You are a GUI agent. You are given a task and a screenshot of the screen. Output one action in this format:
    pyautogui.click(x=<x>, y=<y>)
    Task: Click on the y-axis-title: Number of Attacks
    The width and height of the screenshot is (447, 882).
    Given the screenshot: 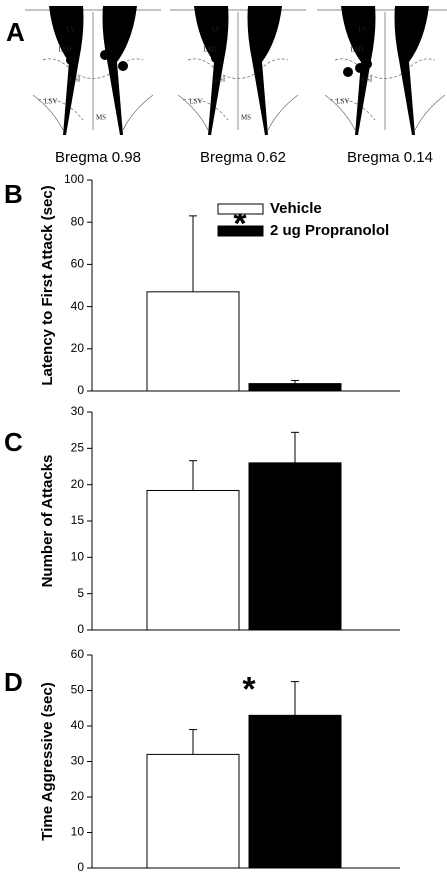 What is the action you would take?
    pyautogui.click(x=47, y=521)
    